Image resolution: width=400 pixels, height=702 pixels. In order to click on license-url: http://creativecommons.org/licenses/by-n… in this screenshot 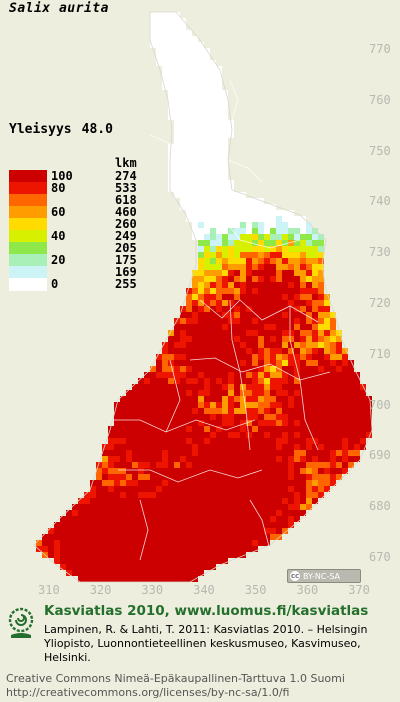, I will do `click(148, 692)`.